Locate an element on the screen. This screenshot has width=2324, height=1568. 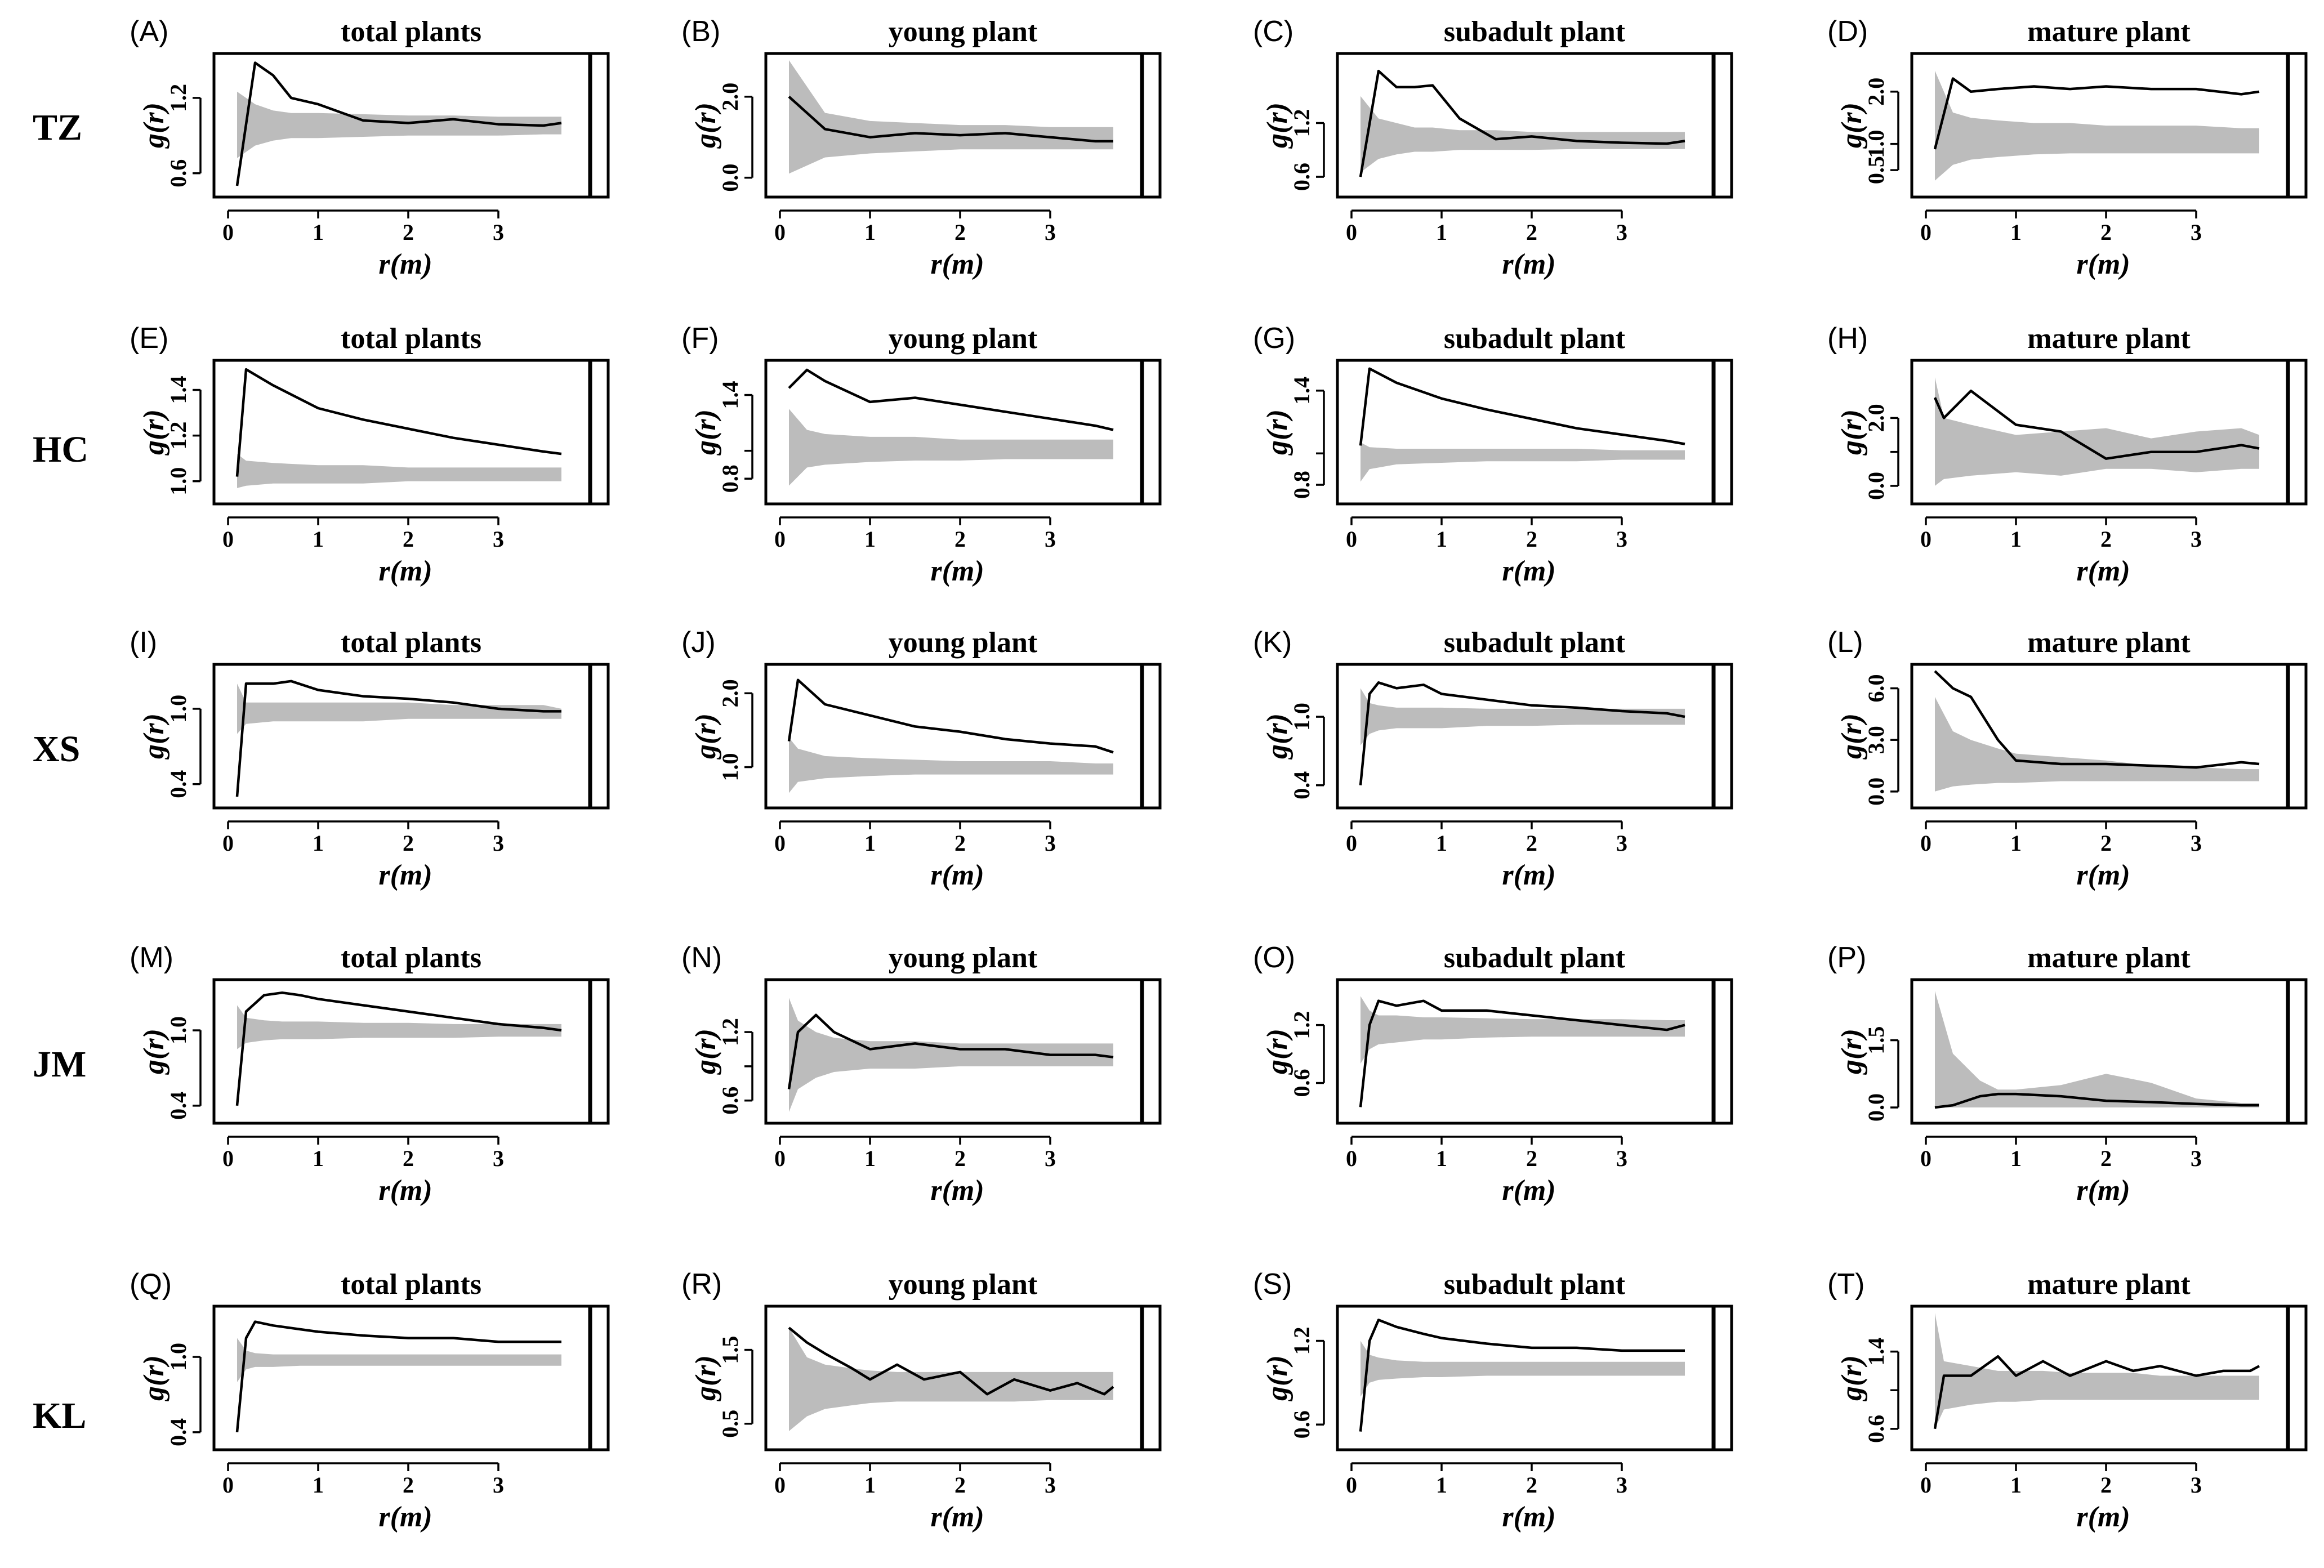
row-label-tz: TZ is located at coordinates (57, 127).